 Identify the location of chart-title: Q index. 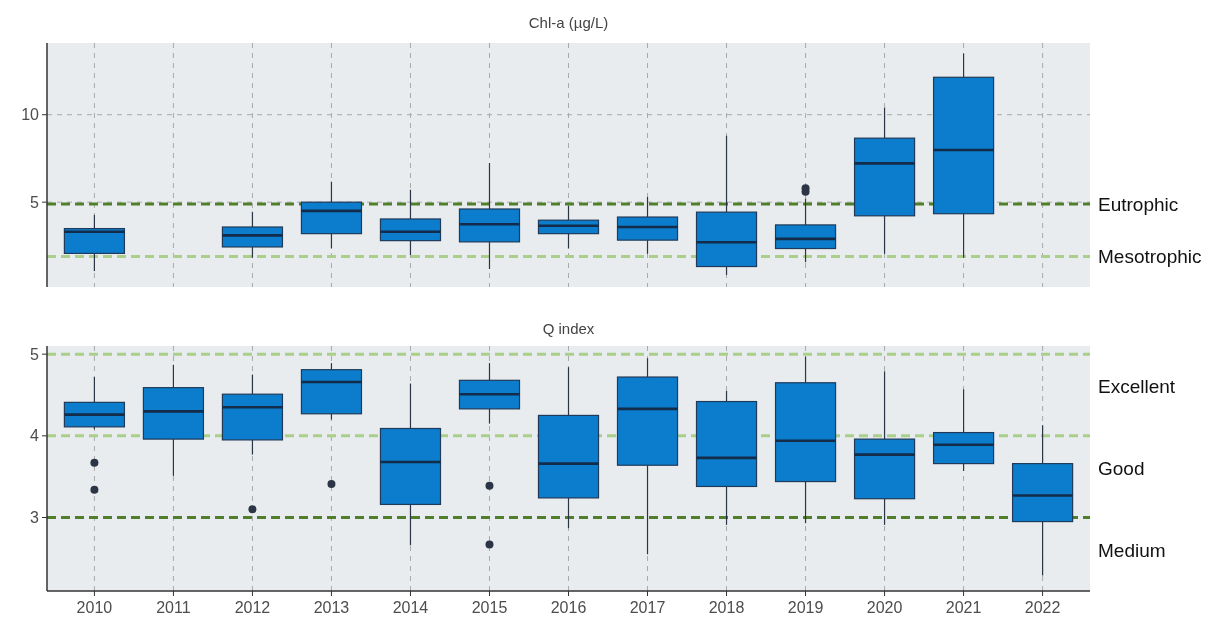
(568, 328).